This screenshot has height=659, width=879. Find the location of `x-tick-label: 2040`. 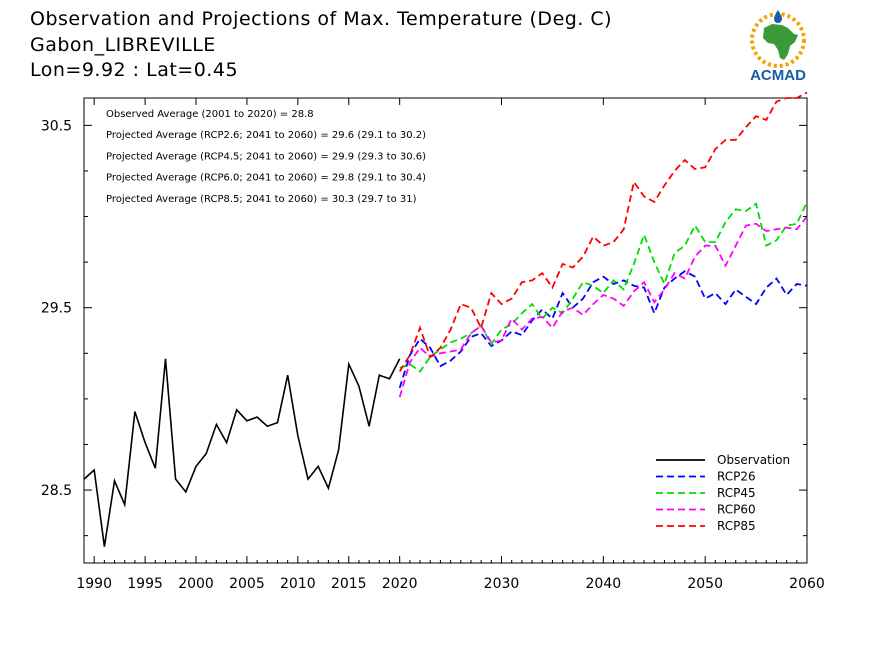

x-tick-label: 2040 is located at coordinates (604, 584).